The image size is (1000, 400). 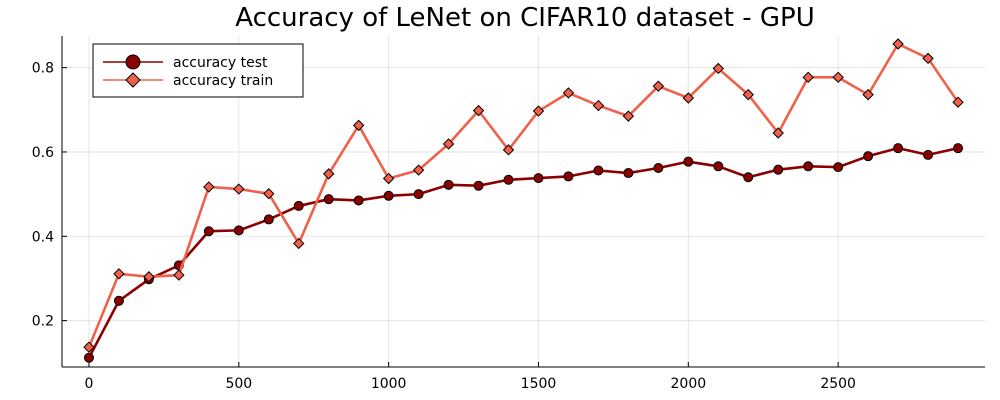 What do you see at coordinates (238, 384) in the screenshot?
I see `x-tick-label: 500` at bounding box center [238, 384].